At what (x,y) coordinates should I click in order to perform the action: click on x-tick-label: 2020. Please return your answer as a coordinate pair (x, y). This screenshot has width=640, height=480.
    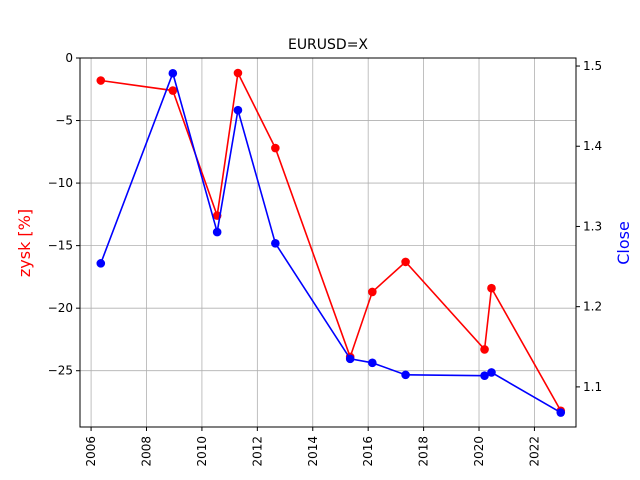
    Looking at the image, I should click on (479, 451).